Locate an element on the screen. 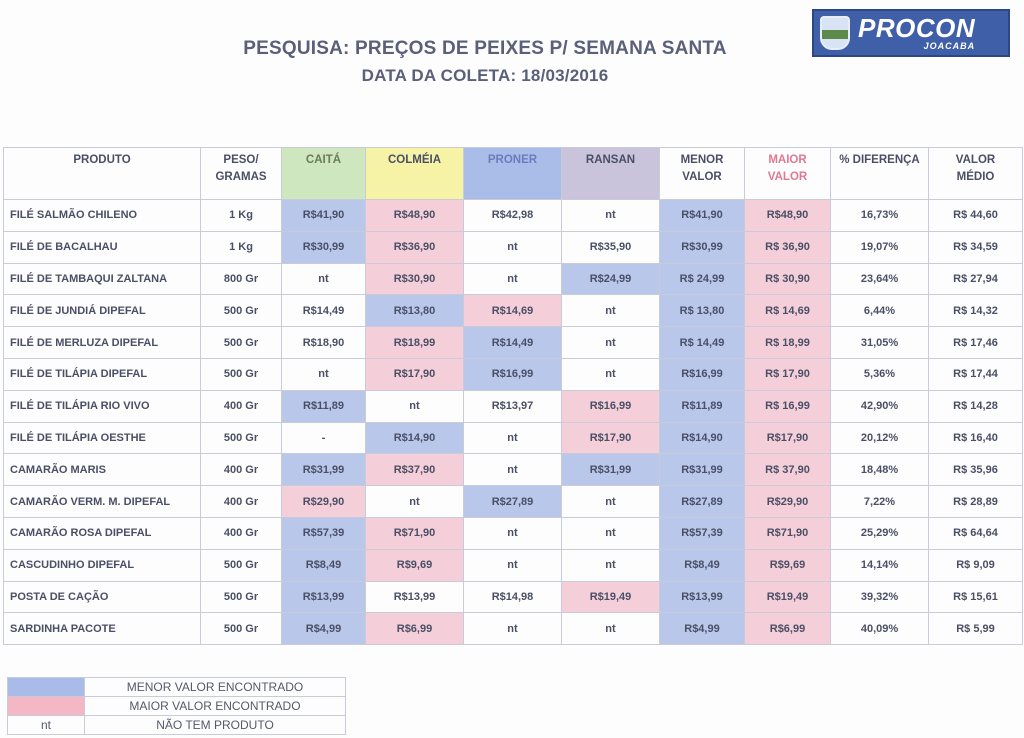 Image resolution: width=1024 pixels, height=738 pixels. cell-caita: R$13,99 is located at coordinates (323, 597).